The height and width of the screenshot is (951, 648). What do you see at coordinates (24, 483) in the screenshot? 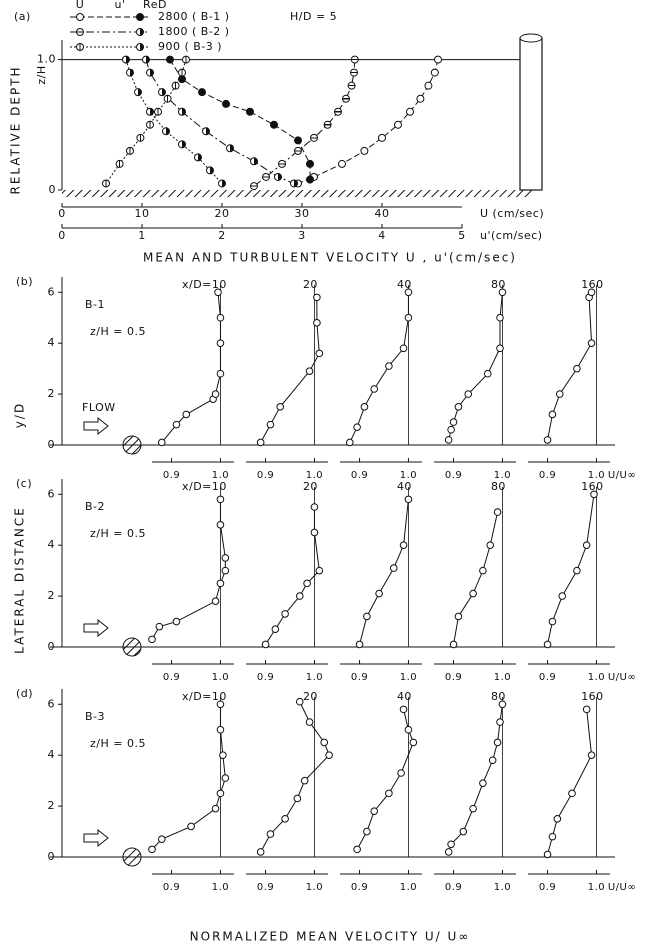
I see `panel-label: (c)` at bounding box center [24, 483].